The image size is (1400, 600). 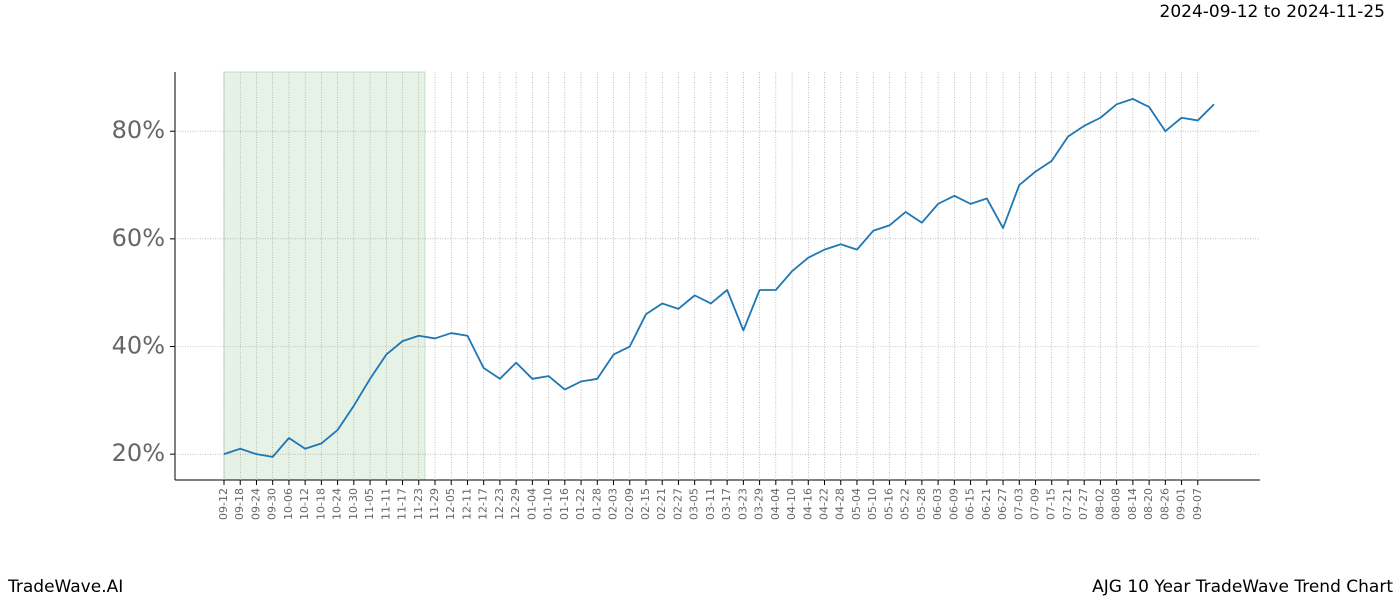 I want to click on x-tick-label: 06-21, so click(x=986, y=504).